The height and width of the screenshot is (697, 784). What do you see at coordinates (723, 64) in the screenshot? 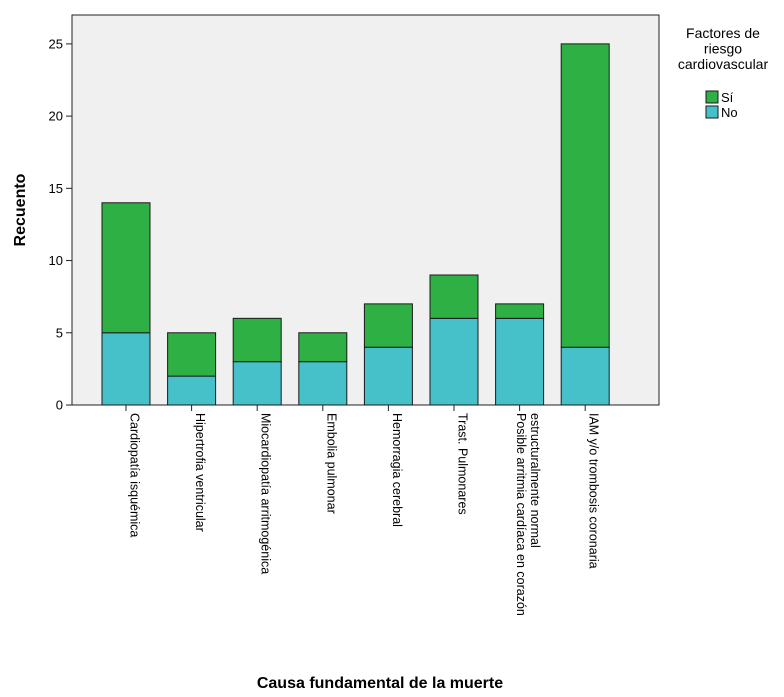
I see `legend-title: cardiovascular` at bounding box center [723, 64].